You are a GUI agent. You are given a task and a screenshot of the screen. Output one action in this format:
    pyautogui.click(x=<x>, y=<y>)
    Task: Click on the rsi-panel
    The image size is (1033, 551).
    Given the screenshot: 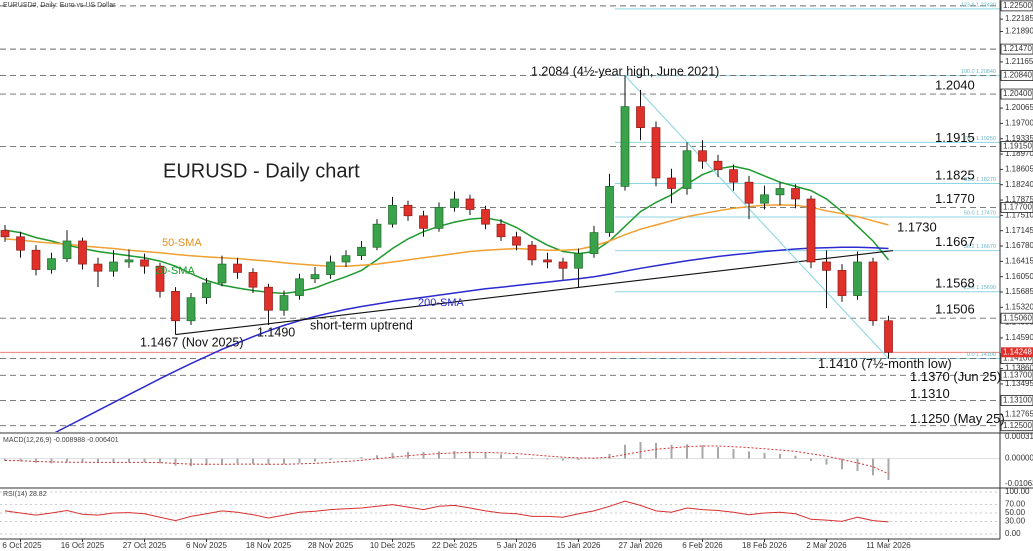 What is the action you would take?
    pyautogui.click(x=500, y=513)
    